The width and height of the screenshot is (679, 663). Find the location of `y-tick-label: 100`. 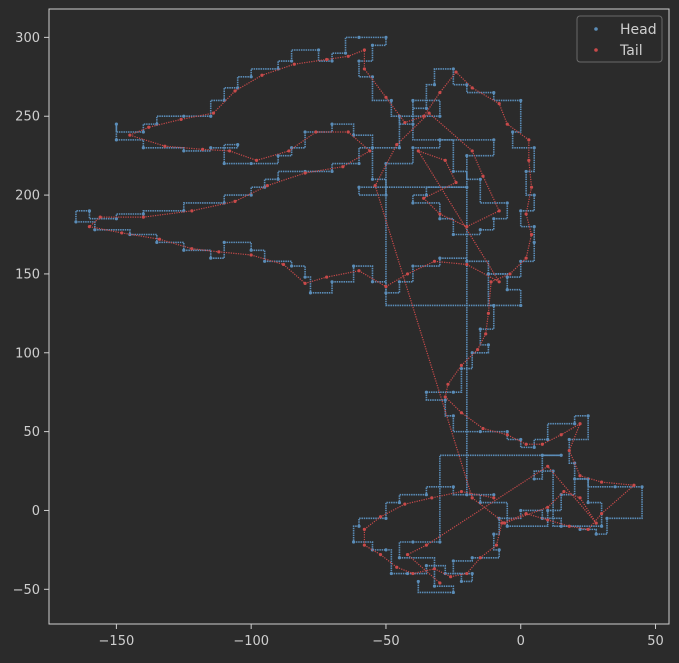

y-tick-label: 100 is located at coordinates (27, 353).